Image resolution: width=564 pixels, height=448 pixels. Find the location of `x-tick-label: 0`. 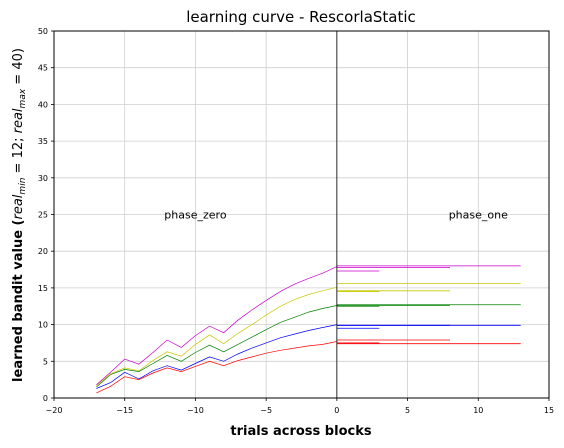

x-tick-label: 0 is located at coordinates (336, 410).